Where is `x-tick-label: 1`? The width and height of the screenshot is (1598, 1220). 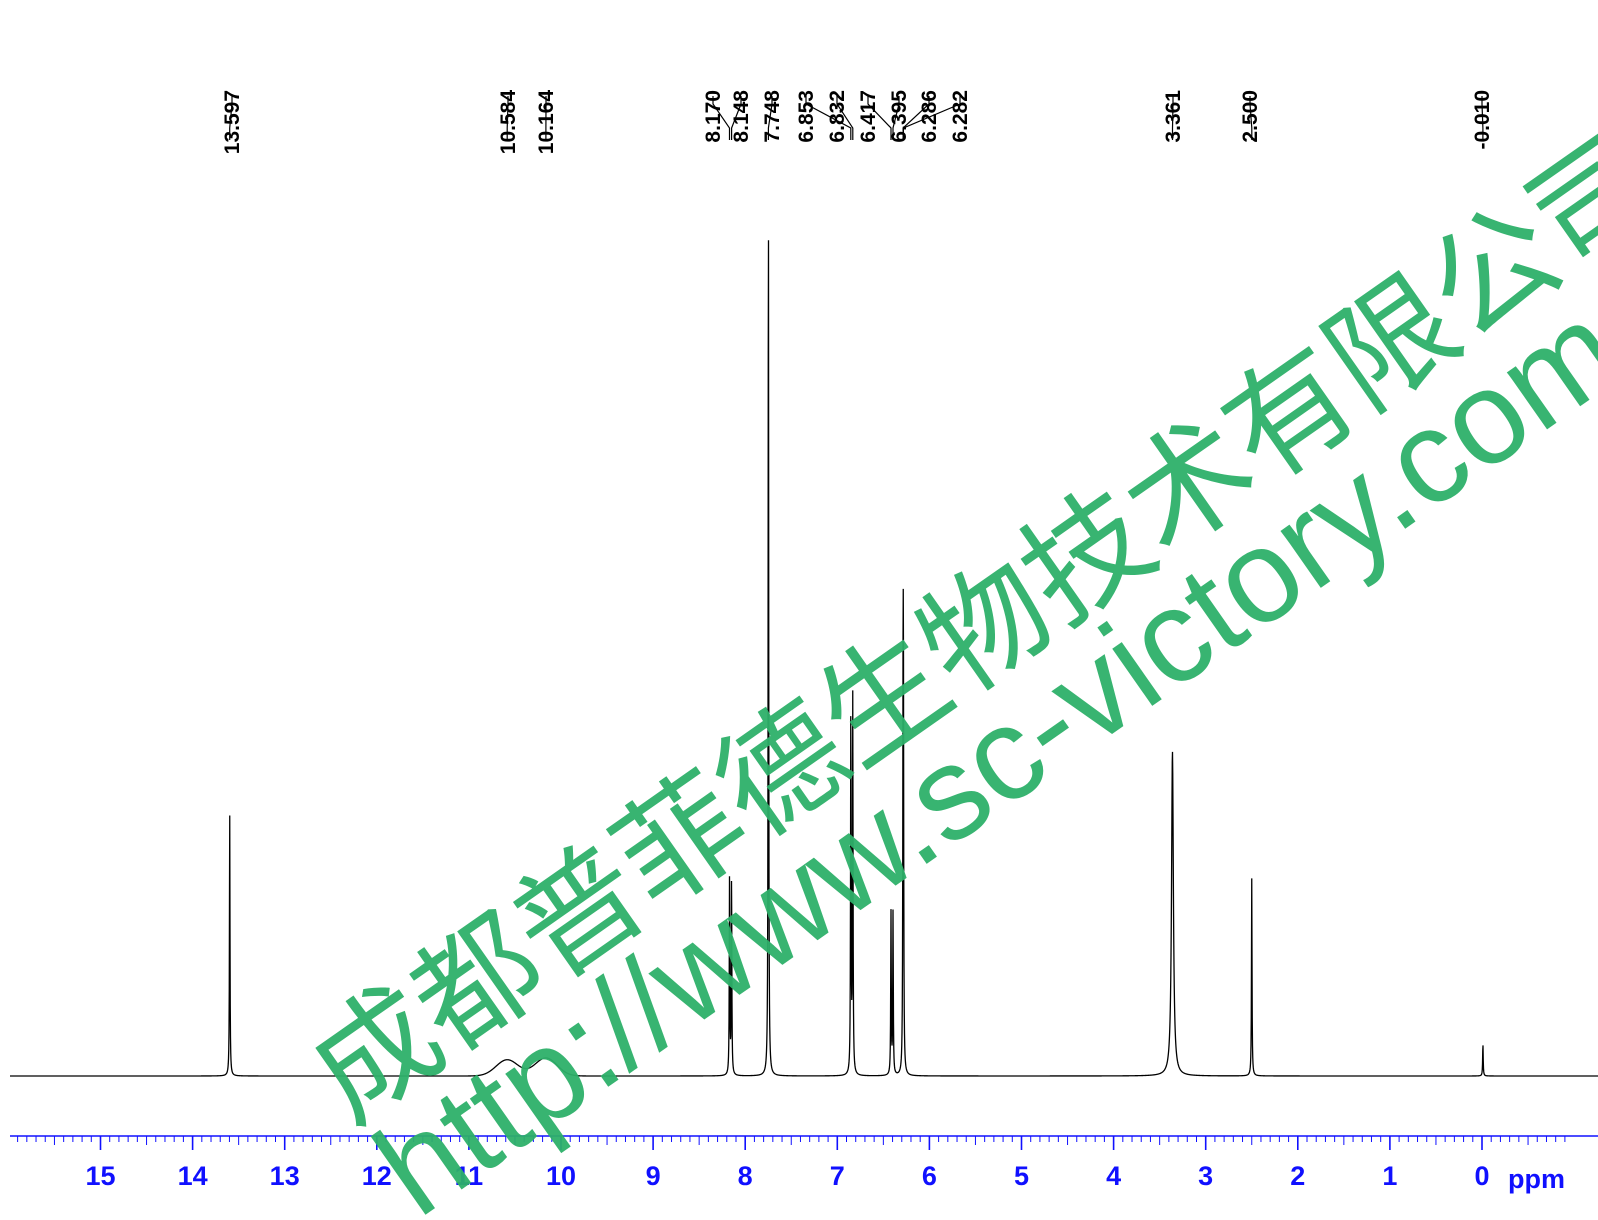 x-tick-label: 1 is located at coordinates (1389, 1176).